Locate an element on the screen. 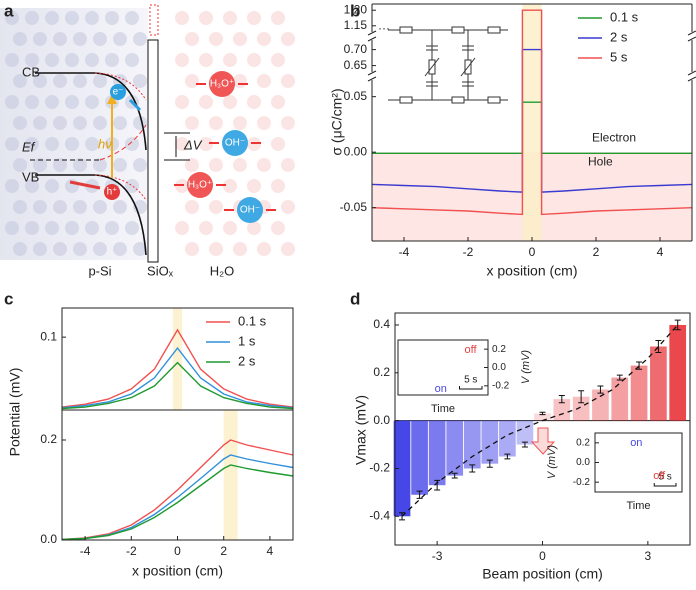  panel-label: c is located at coordinates (8, 298).